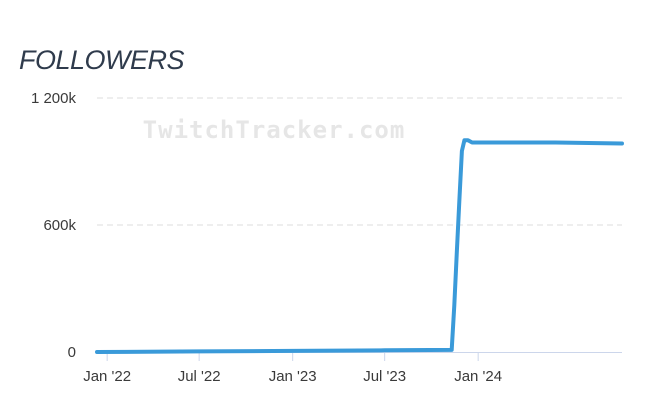 This screenshot has width=651, height=407. I want to click on watermark: TwitchTracker.com, so click(274, 130).